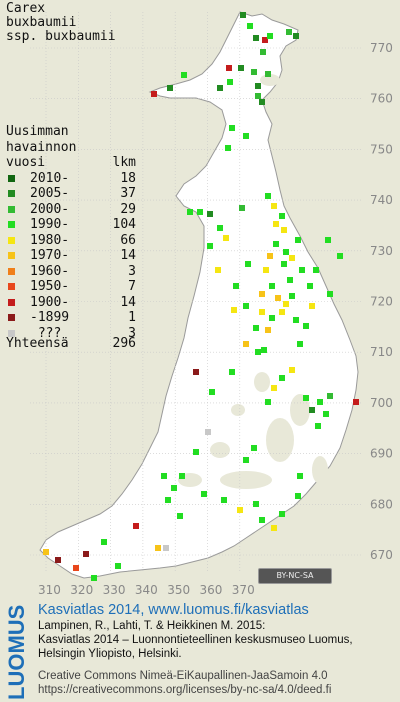  Describe the element at coordinates (124, 224) in the screenshot. I see `legend-count: 104` at that location.